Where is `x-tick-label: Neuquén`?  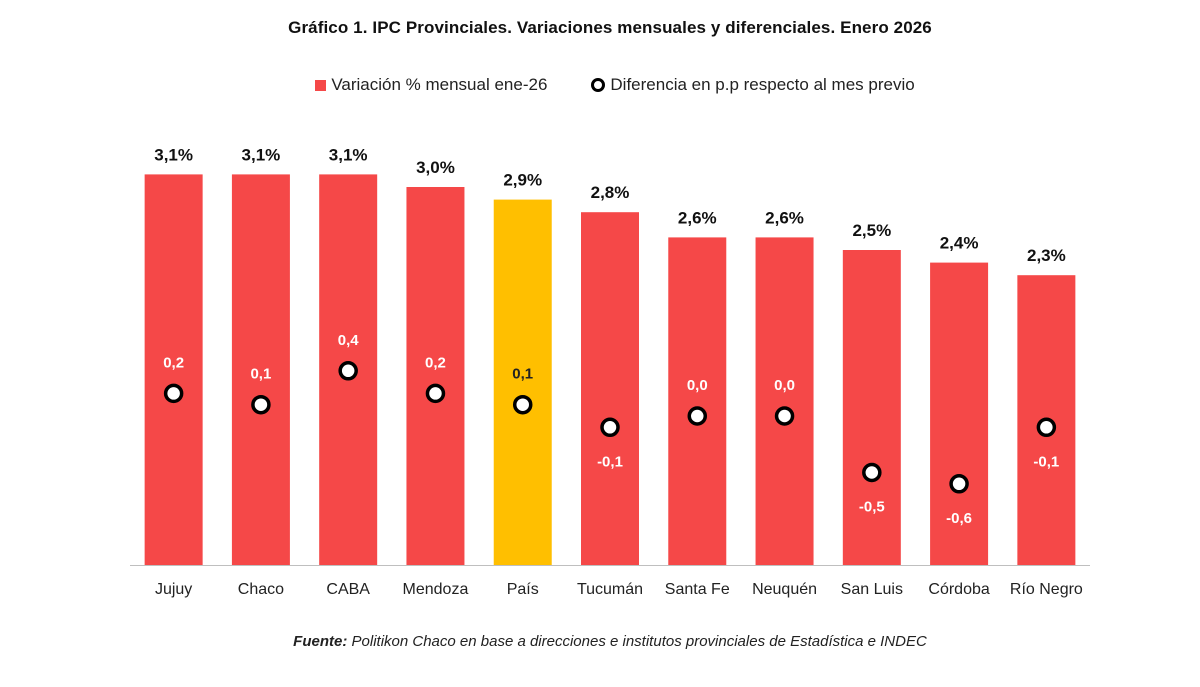
x-tick-label: Neuquén is located at coordinates (784, 589).